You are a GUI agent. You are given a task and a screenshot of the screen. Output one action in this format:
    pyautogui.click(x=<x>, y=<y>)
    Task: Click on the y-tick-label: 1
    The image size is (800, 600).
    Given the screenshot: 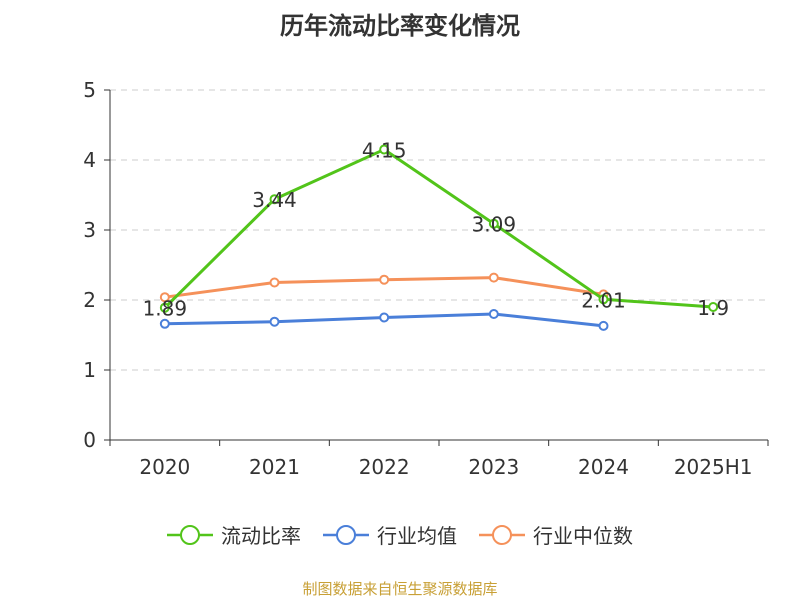 What is the action you would take?
    pyautogui.click(x=89, y=370)
    